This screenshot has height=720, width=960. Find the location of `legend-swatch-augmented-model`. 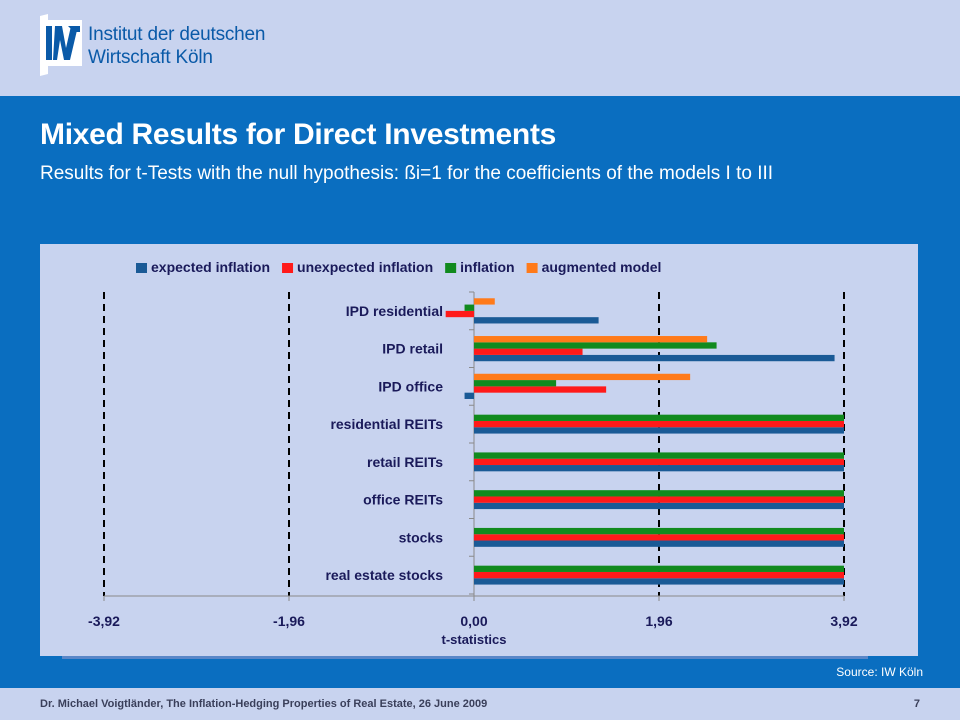

legend-swatch-augmented-model is located at coordinates (532, 268).